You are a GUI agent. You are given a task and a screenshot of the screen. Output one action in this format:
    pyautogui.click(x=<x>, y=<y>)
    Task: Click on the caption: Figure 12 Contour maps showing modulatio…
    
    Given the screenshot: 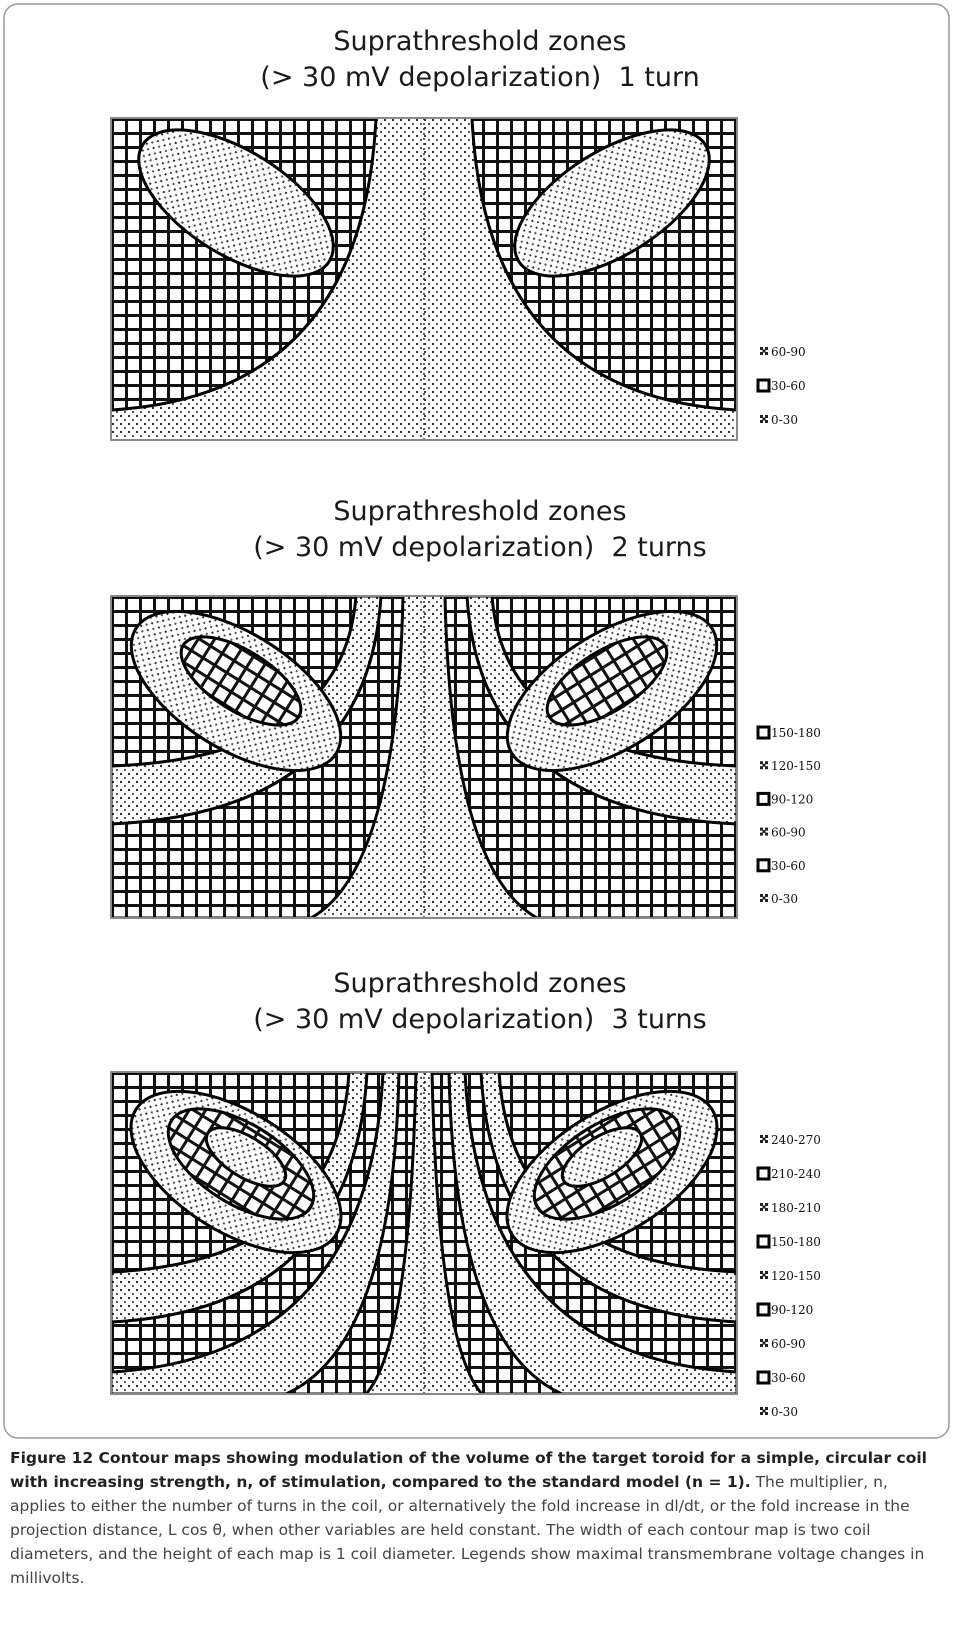 What is the action you would take?
    pyautogui.click(x=472, y=1518)
    